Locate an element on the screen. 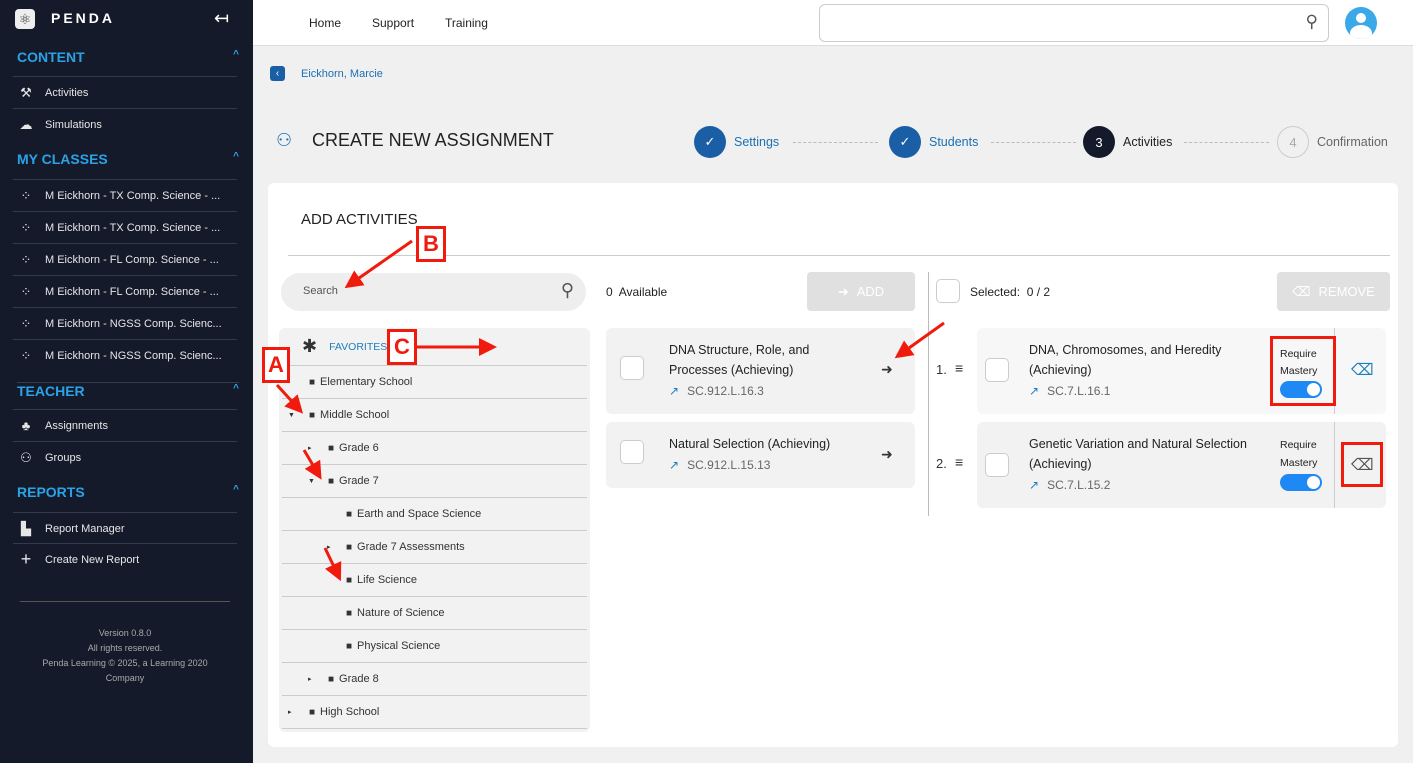 The height and width of the screenshot is (763, 1413). activity-code: ↗ SC.912.L.15.13 is located at coordinates (720, 465).